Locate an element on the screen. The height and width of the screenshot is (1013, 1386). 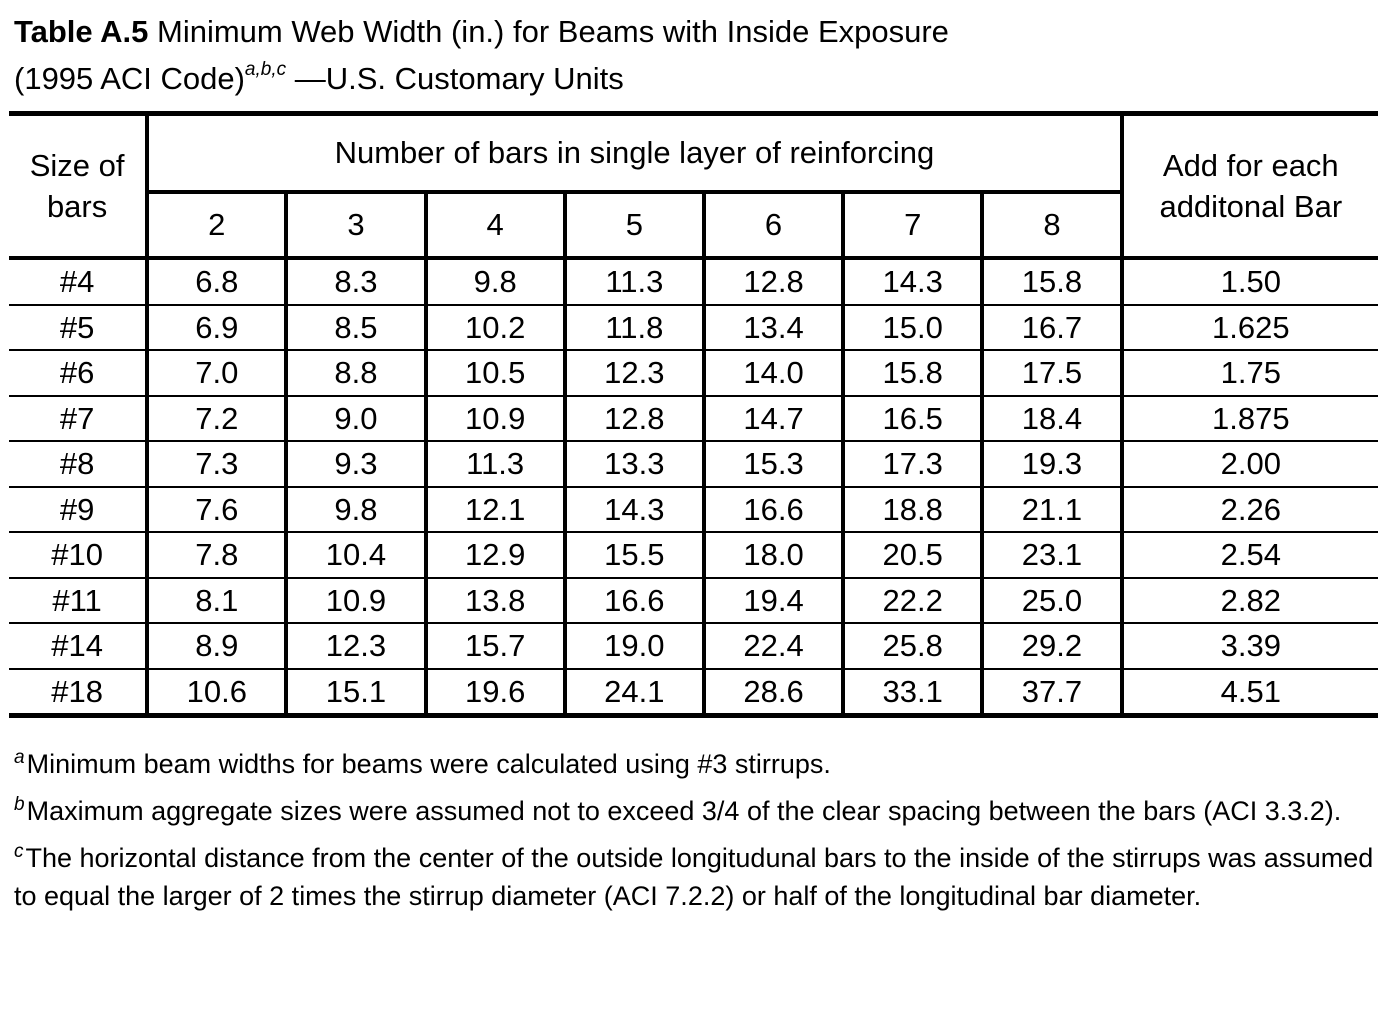
min-width-cell: 18.0 is located at coordinates (774, 555).